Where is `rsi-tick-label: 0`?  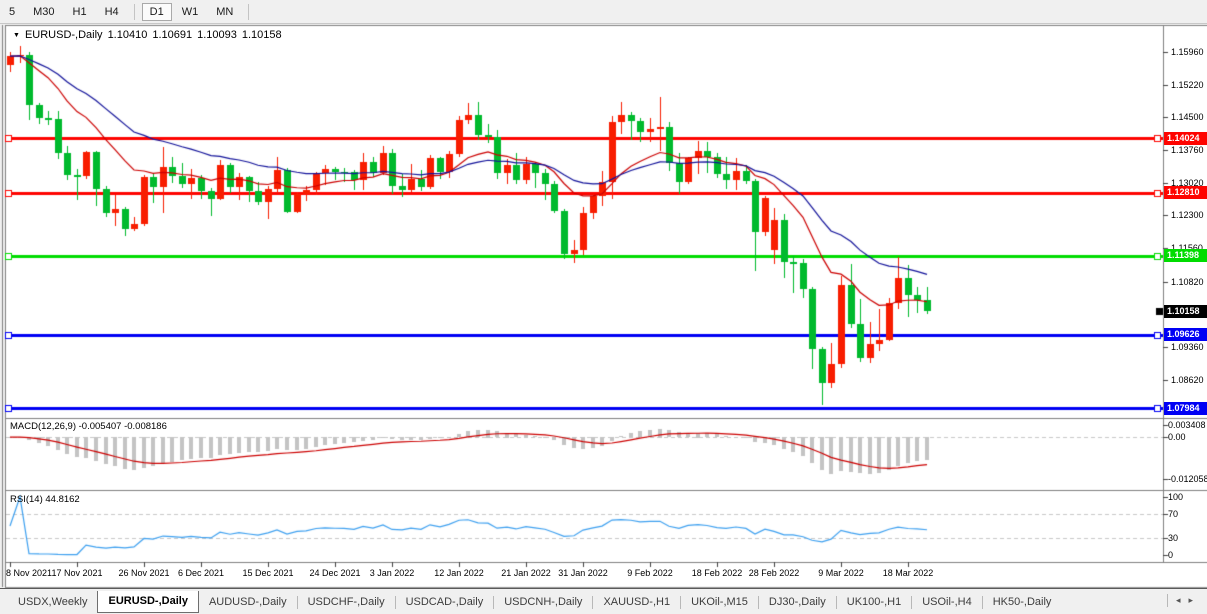
rsi-tick-label: 0 is located at coordinates (1171, 555).